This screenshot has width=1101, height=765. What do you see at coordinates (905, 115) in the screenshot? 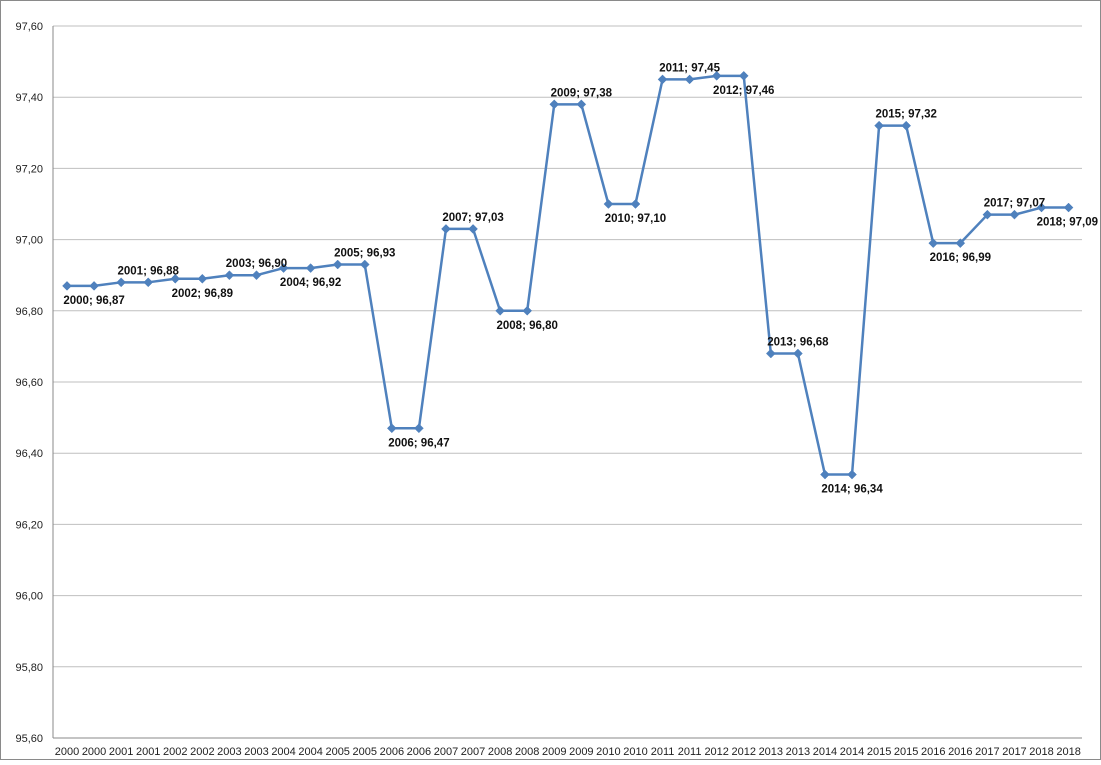
I see `data-label: 2015; 97,32` at bounding box center [905, 115].